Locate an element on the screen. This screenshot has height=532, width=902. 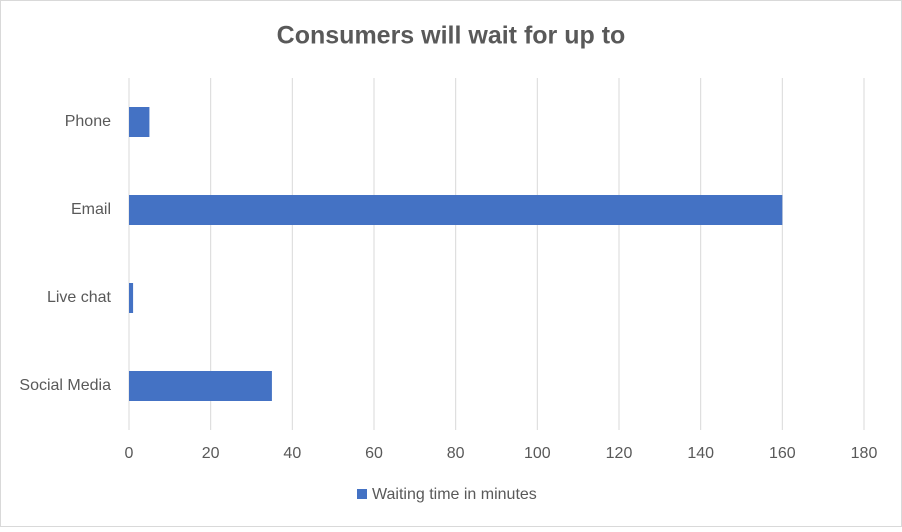
x-tick-label: 40 is located at coordinates (292, 453).